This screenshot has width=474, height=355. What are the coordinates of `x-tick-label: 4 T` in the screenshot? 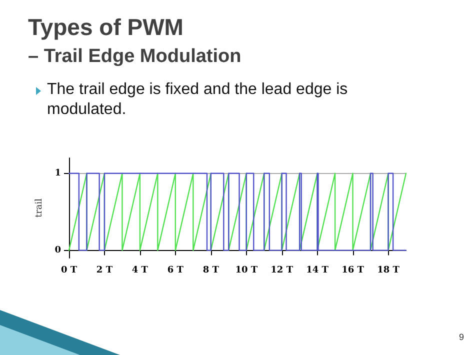 It's located at (140, 271).